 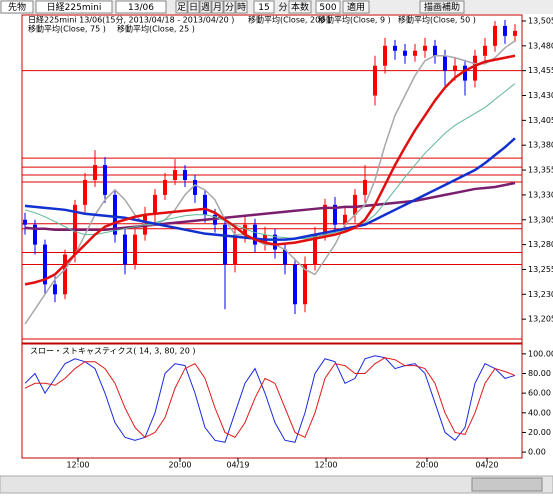 What do you see at coordinates (113, 351) in the screenshot?
I see `stoch-title: スロー・ストキャスティクス( 14, 3, 80, 20 )` at bounding box center [113, 351].